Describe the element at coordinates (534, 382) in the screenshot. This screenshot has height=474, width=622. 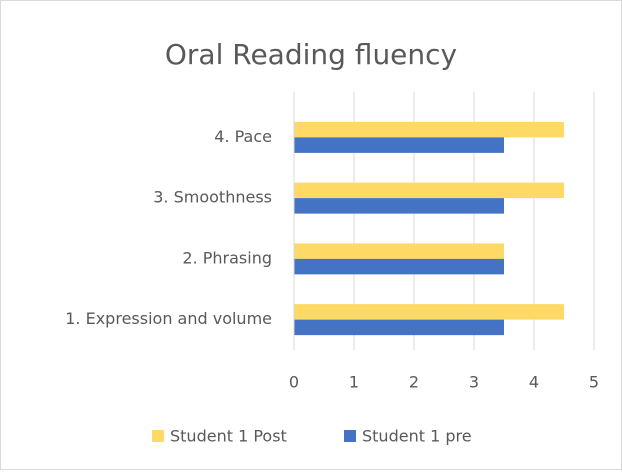
I see `x-tick-label: 4` at that location.